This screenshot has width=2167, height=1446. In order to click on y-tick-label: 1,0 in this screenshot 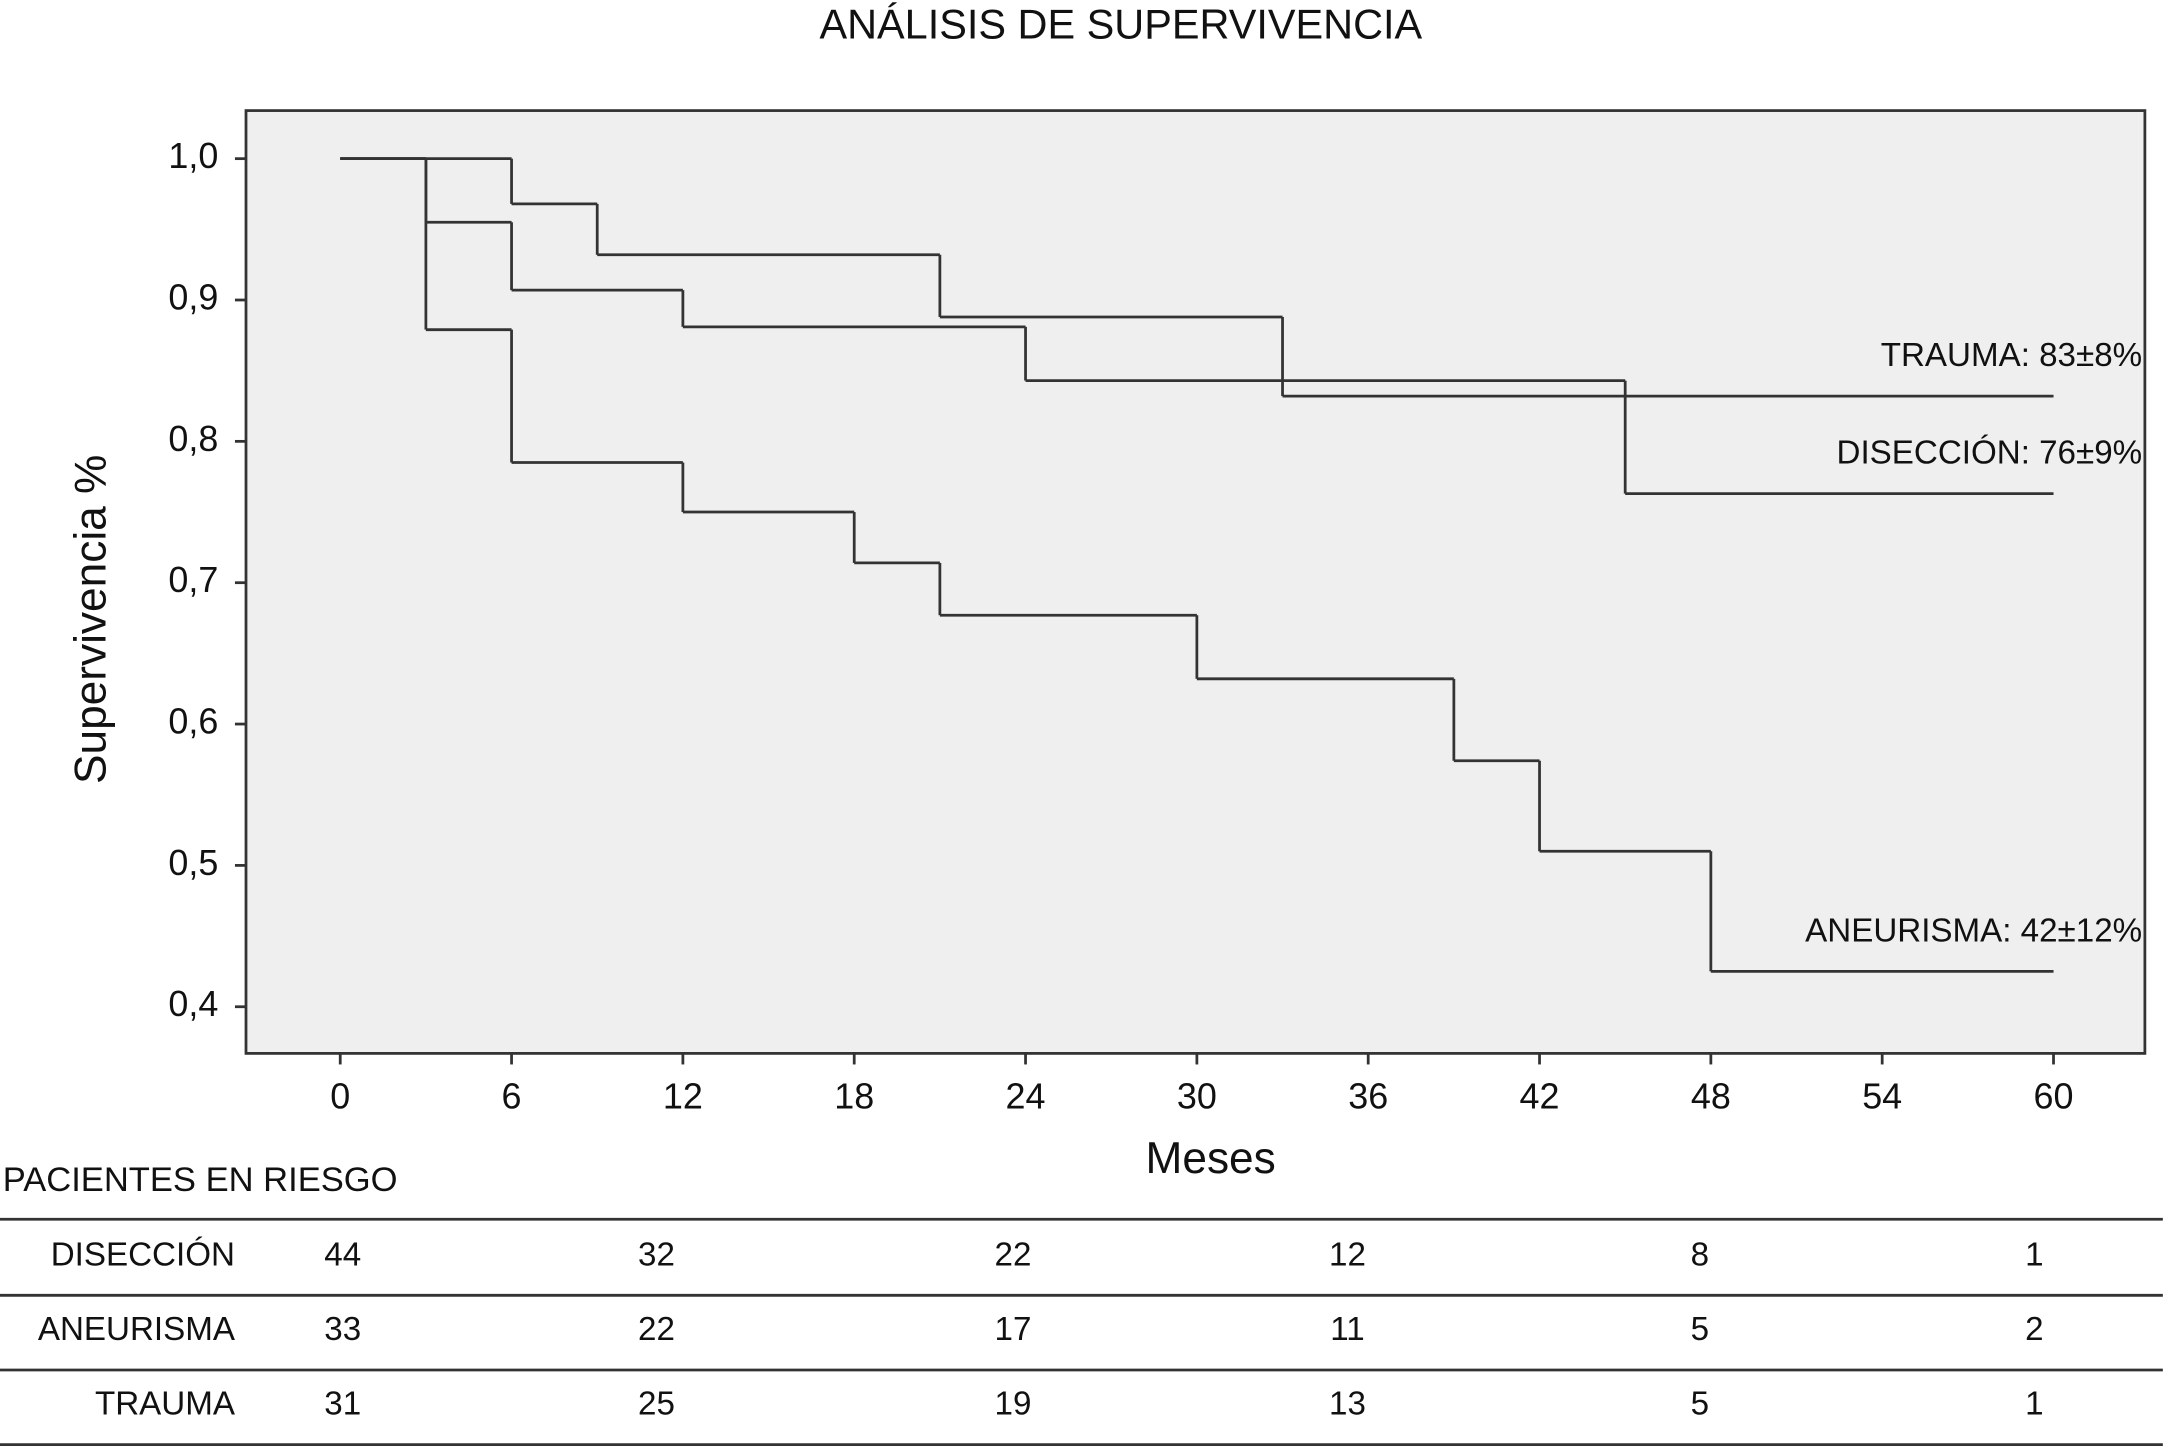, I will do `click(193, 155)`.